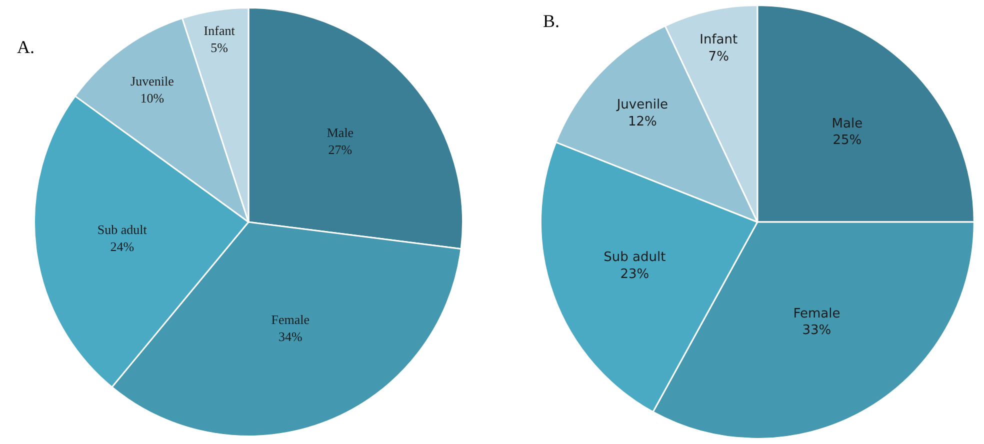 This screenshot has width=984, height=444. What do you see at coordinates (642, 122) in the screenshot?
I see `data-label: 12%` at bounding box center [642, 122].